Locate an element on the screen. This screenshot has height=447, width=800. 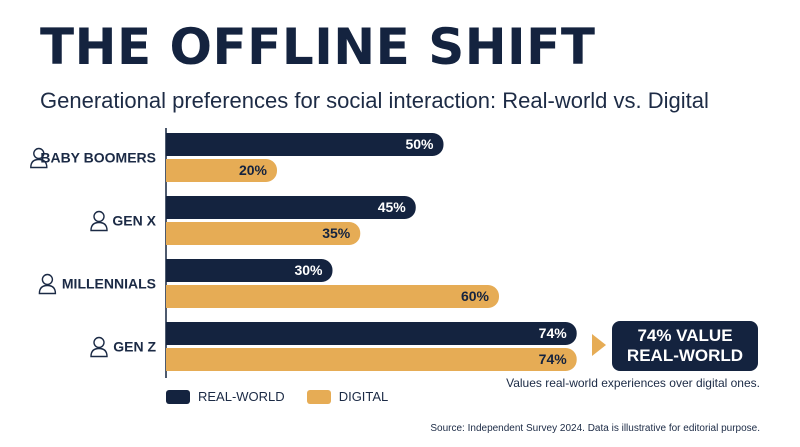
legend-item-digital: DIGITAL is located at coordinates (347, 396).